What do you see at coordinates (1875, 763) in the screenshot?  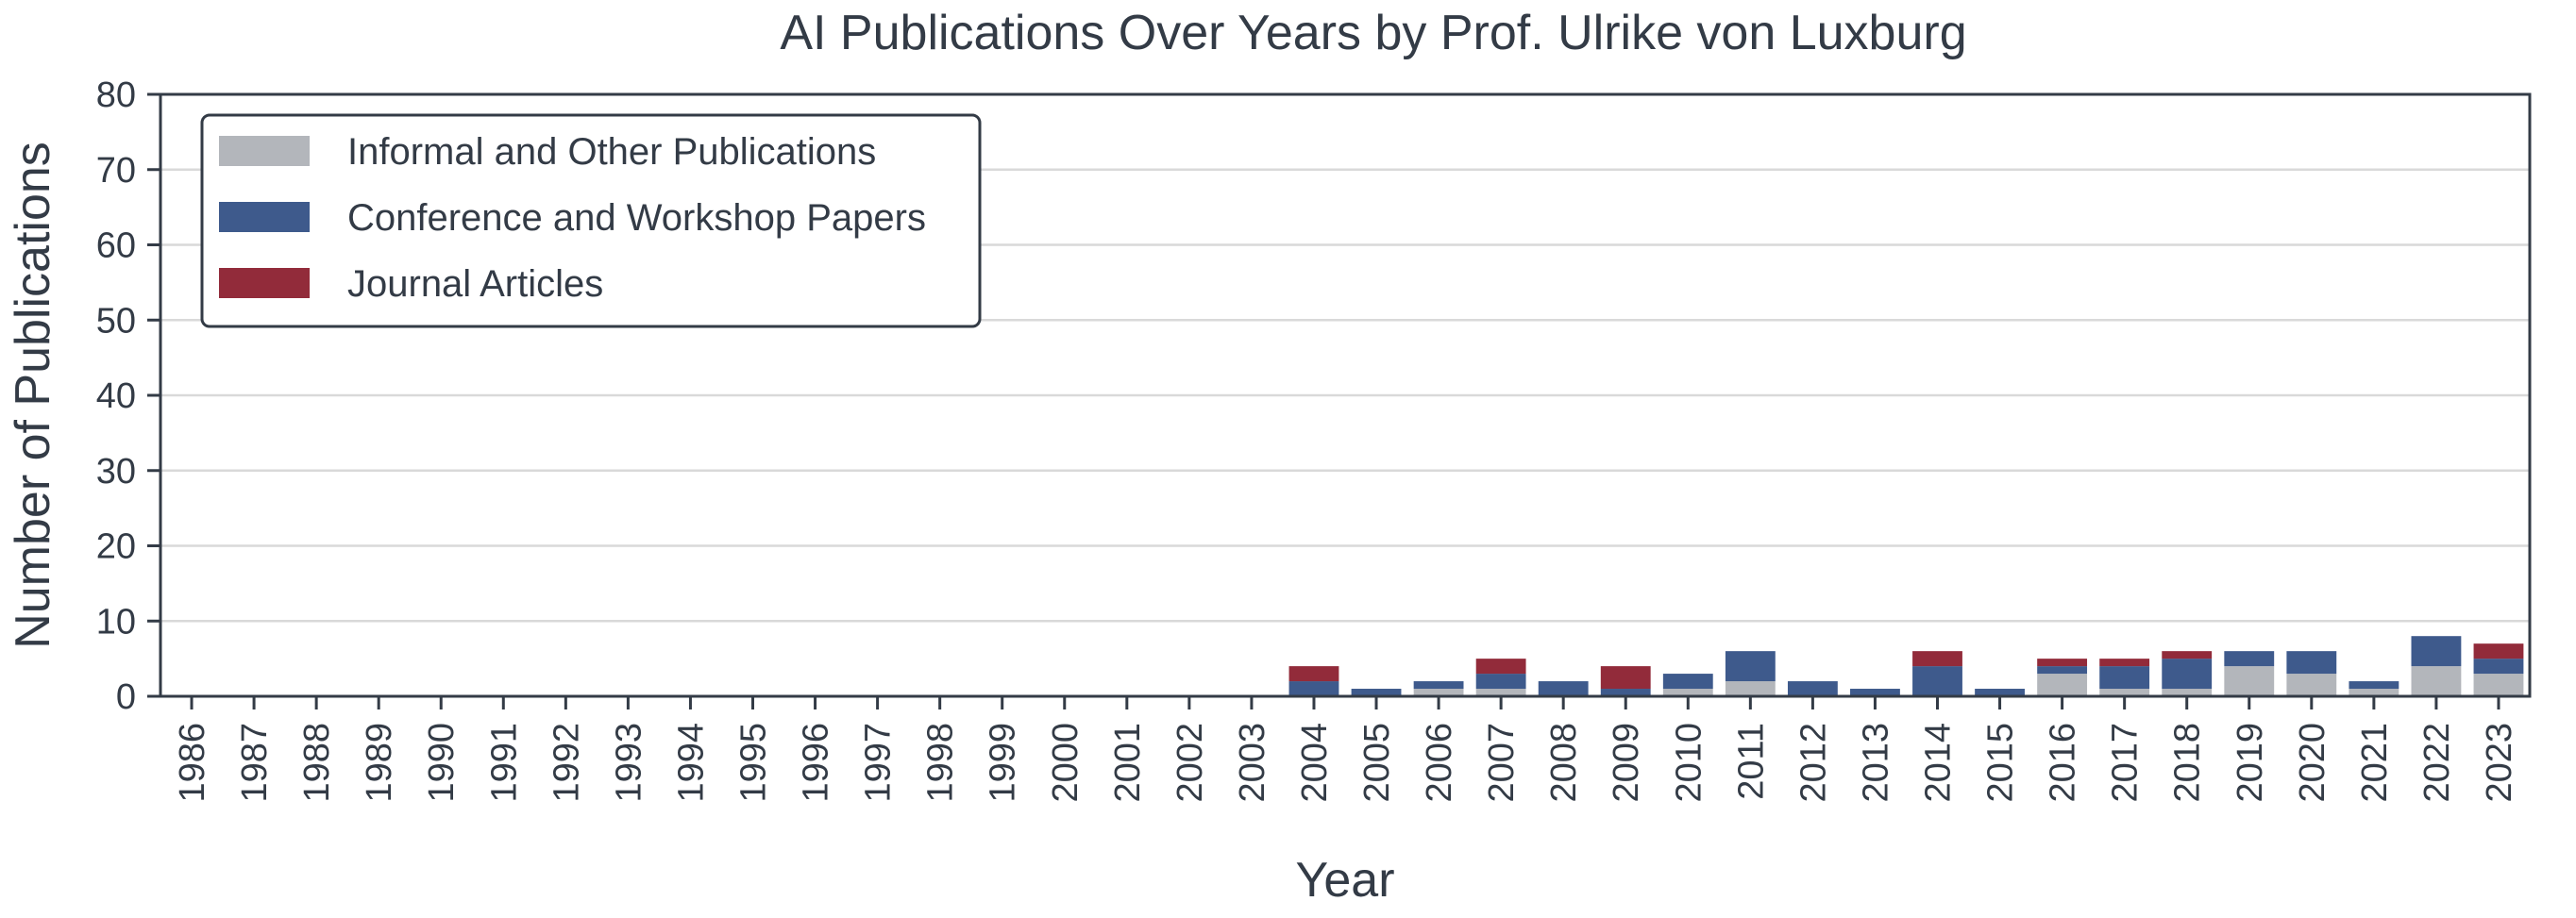 I see `x-tick-label: 2013` at bounding box center [1875, 763].